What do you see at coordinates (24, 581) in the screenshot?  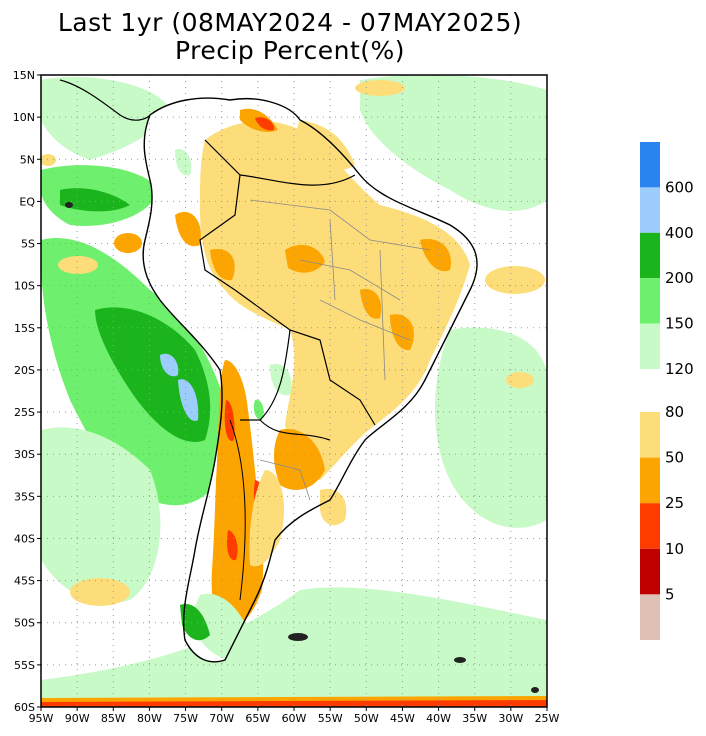 I see `lat-tick-label: 45S` at bounding box center [24, 581].